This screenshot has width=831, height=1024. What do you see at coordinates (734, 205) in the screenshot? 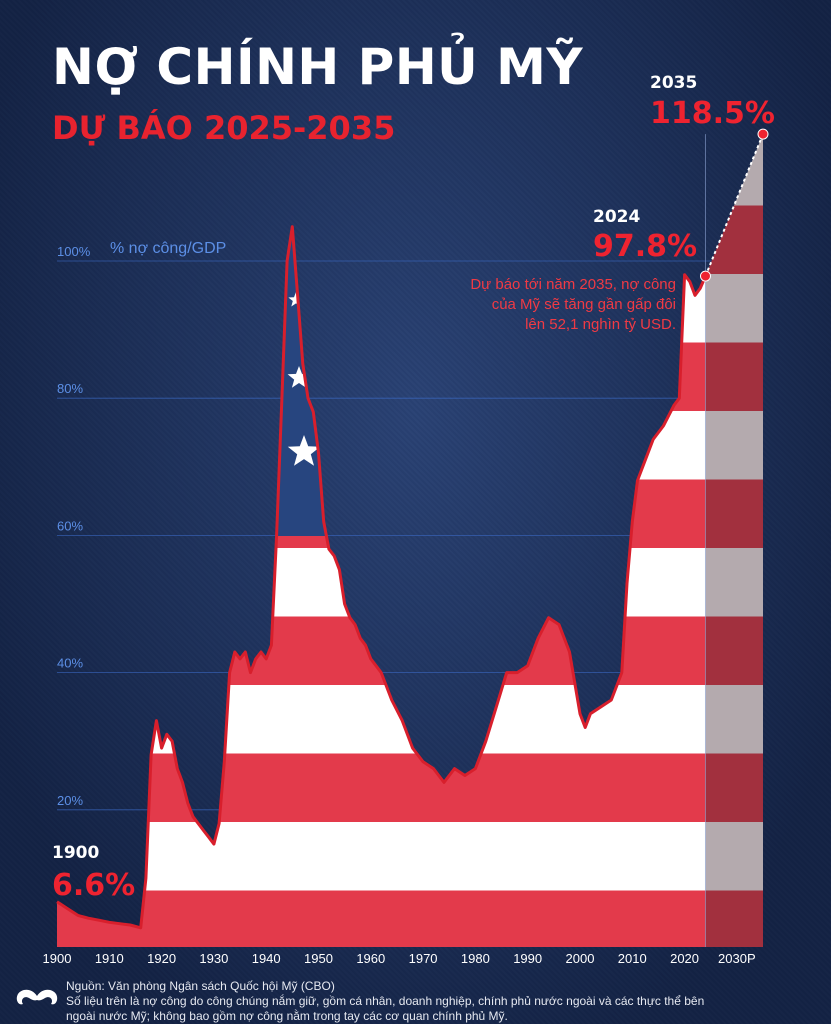
I see `projected-line` at bounding box center [734, 205].